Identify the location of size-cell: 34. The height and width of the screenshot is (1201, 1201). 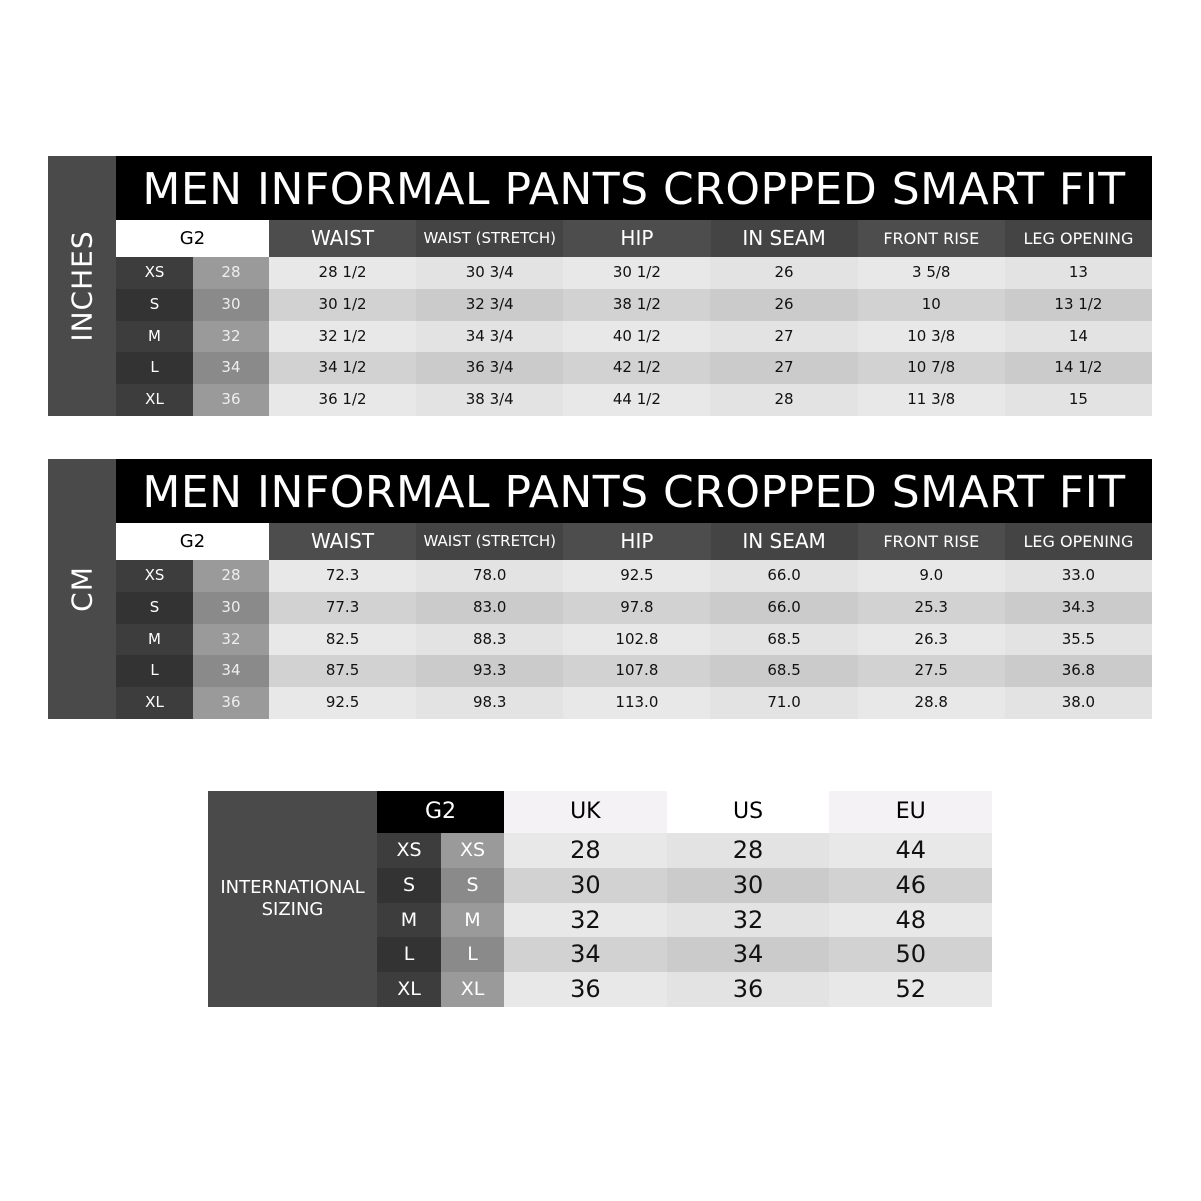
(748, 955).